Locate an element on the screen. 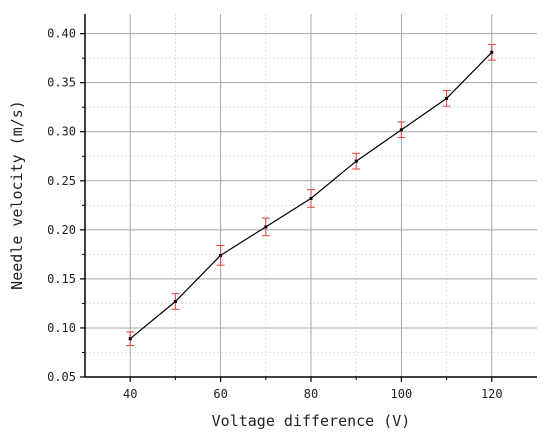 This screenshot has width=550, height=440. x-tick-label: 60 is located at coordinates (220, 394).